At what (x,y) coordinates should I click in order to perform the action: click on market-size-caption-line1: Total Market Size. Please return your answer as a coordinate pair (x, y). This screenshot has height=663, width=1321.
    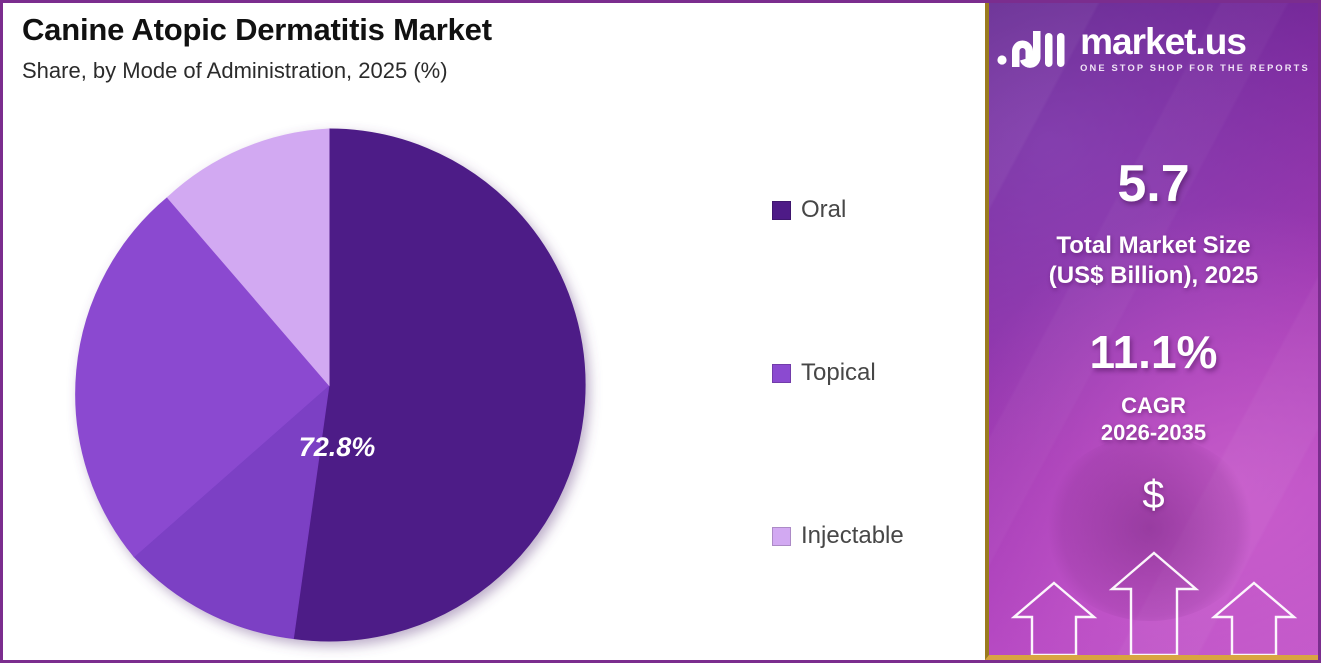
    Looking at the image, I should click on (1153, 246).